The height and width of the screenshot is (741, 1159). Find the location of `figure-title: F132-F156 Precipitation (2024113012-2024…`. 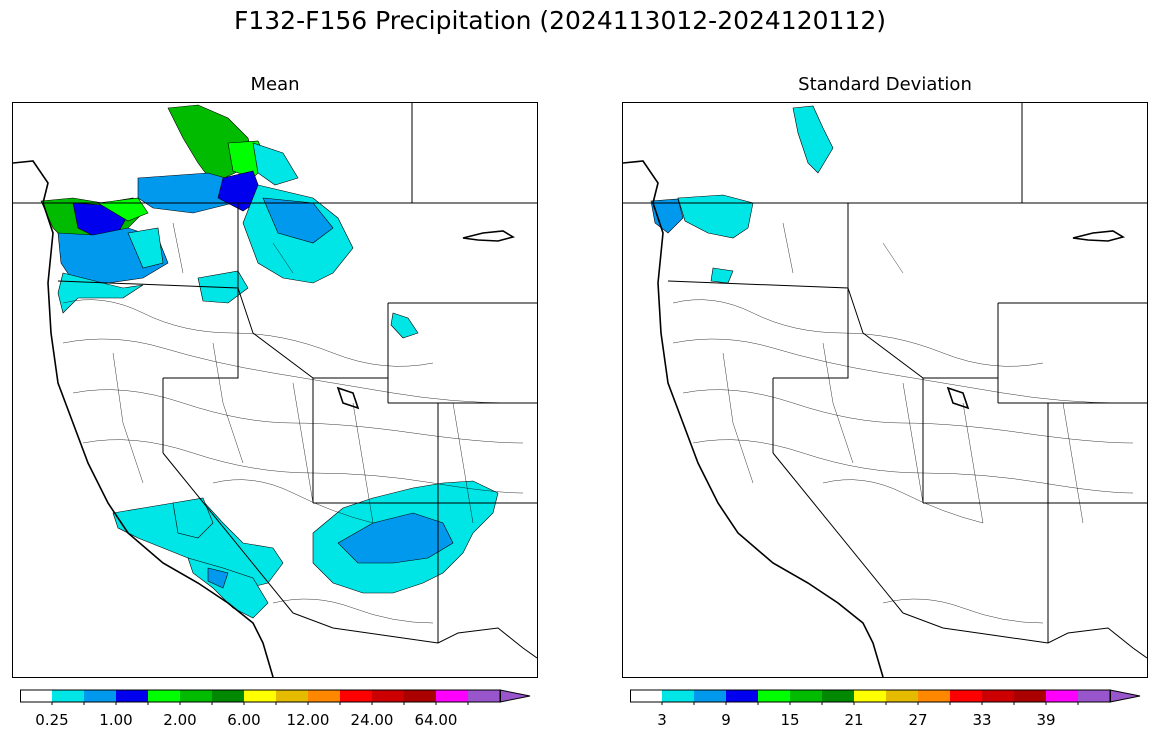

figure-title: F132-F156 Precipitation (2024113012-2024… is located at coordinates (559, 20).